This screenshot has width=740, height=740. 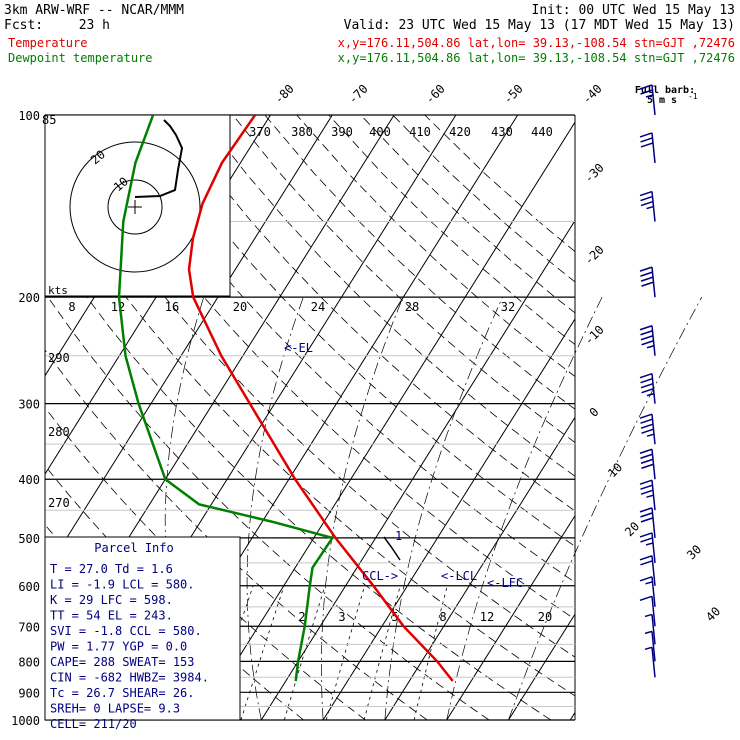 I want to click on init-time: Init: 00 UTC Wed 15 May 13, so click(x=634, y=10).